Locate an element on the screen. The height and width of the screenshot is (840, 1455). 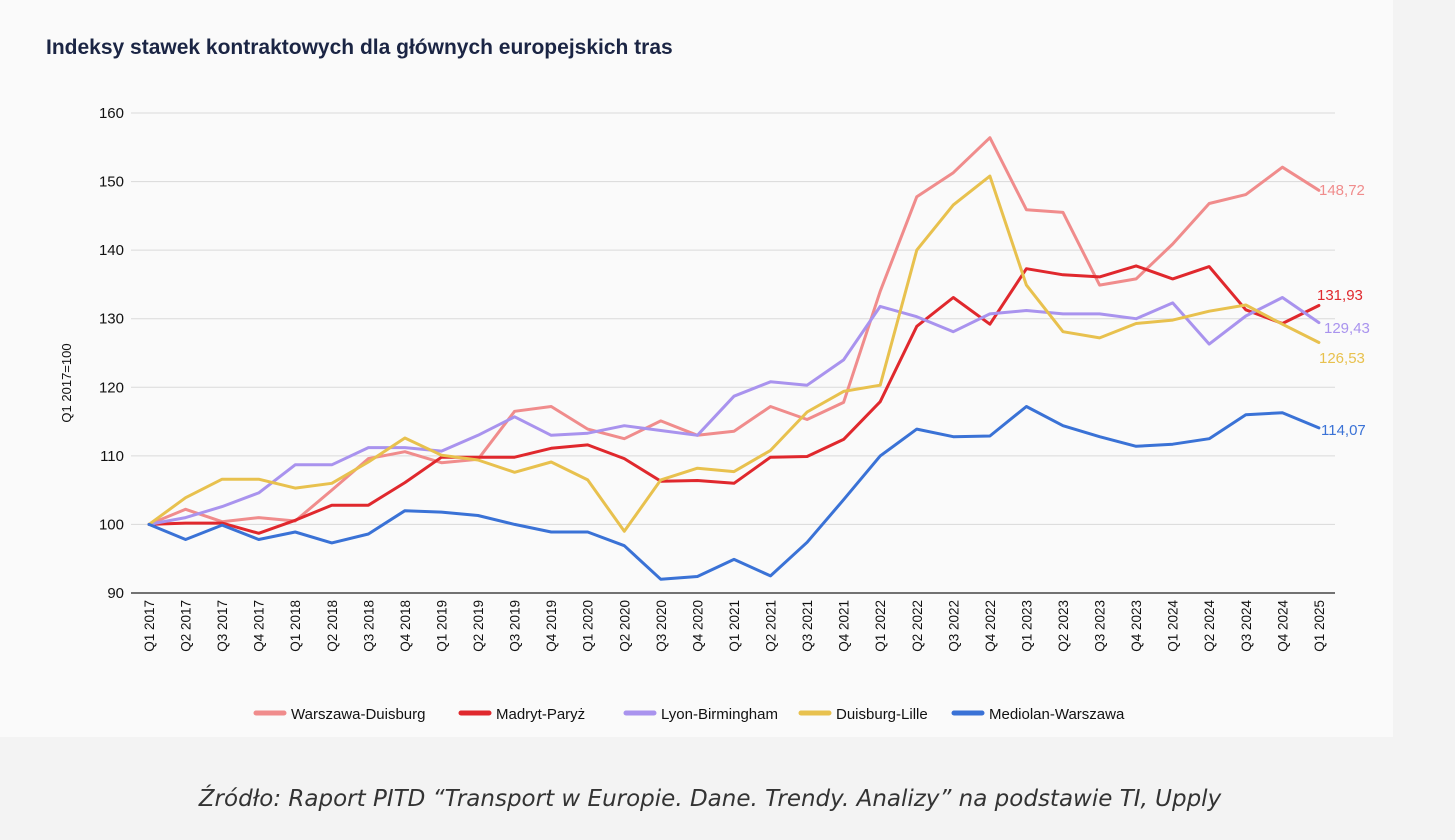
x-tick-label: Q1 2020 is located at coordinates (588, 626).